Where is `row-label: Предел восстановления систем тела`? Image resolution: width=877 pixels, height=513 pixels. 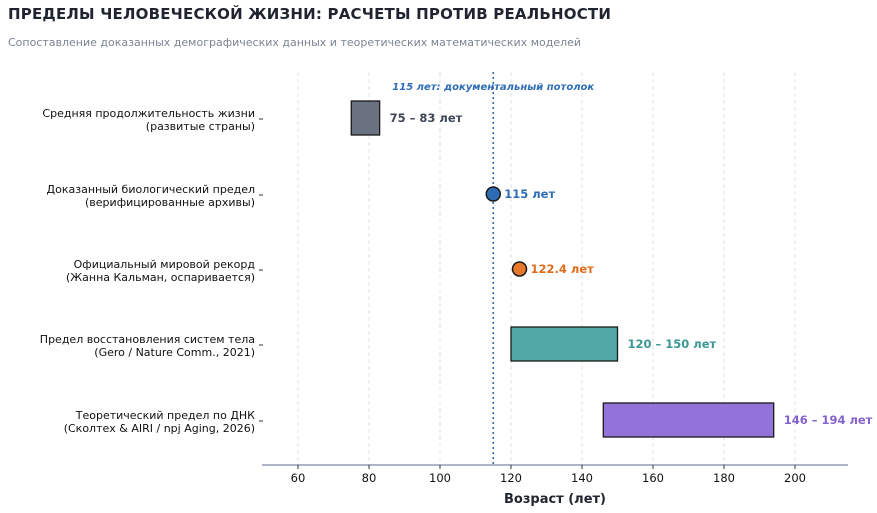
row-label: Предел восстановления систем тела is located at coordinates (147, 339).